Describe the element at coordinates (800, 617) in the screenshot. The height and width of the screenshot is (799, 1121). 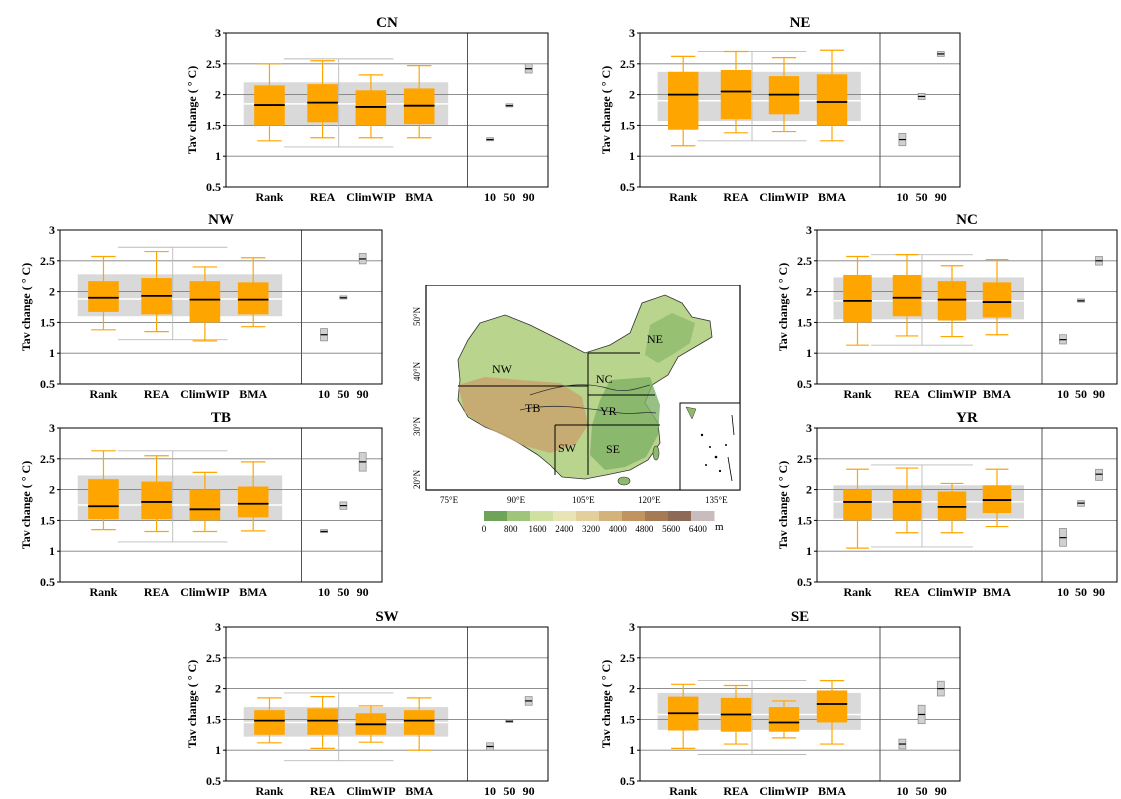
I see `panel-title: SE` at that location.